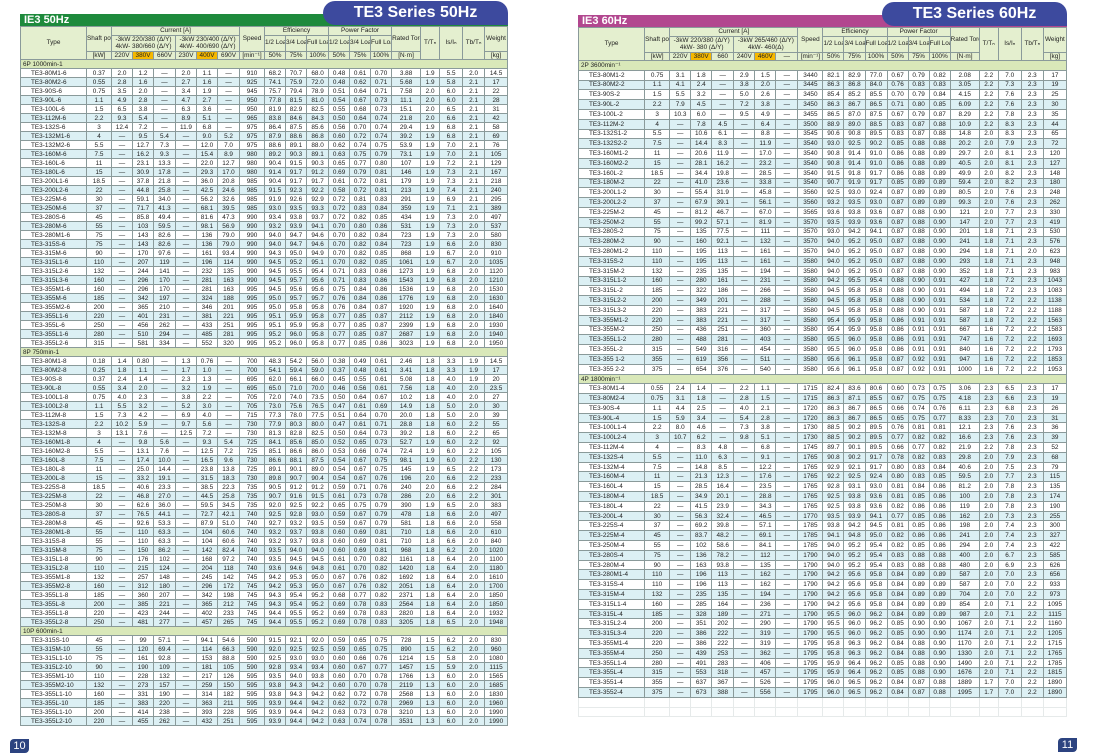 This screenshot has height=754, width=1100. I want to click on cell-pf-75: 0.73, so click(360, 496).